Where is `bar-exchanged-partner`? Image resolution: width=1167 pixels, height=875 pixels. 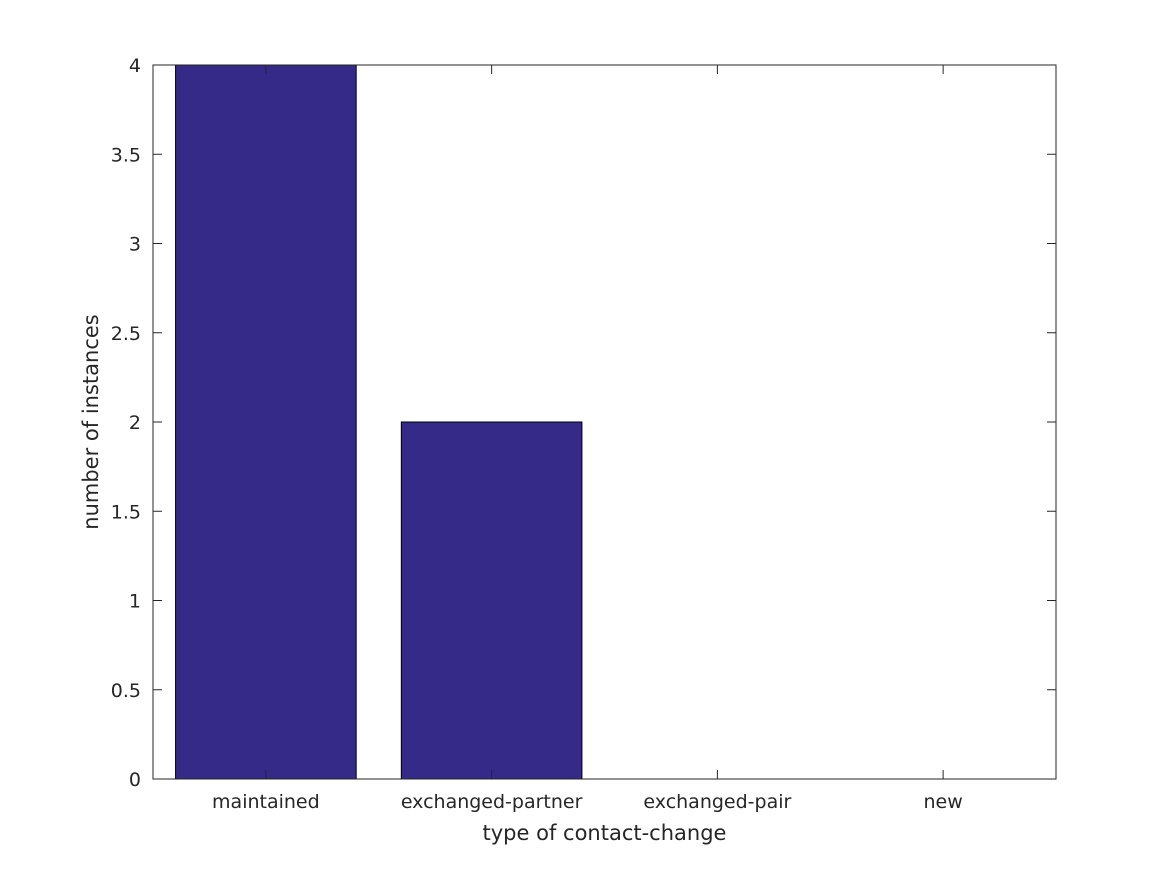 bar-exchanged-partner is located at coordinates (491, 600).